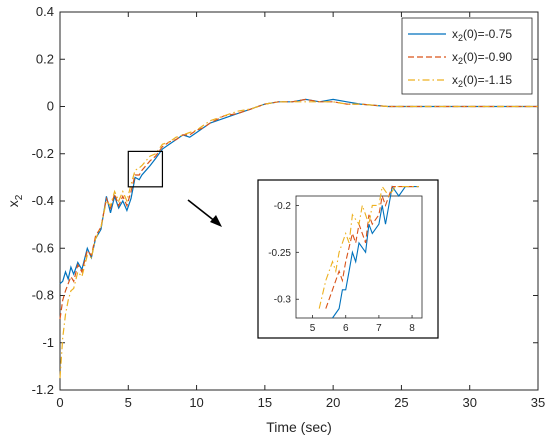 This screenshot has height=440, width=550. What do you see at coordinates (48, 342) in the screenshot?
I see `y-tick-label: -1` at bounding box center [48, 342].